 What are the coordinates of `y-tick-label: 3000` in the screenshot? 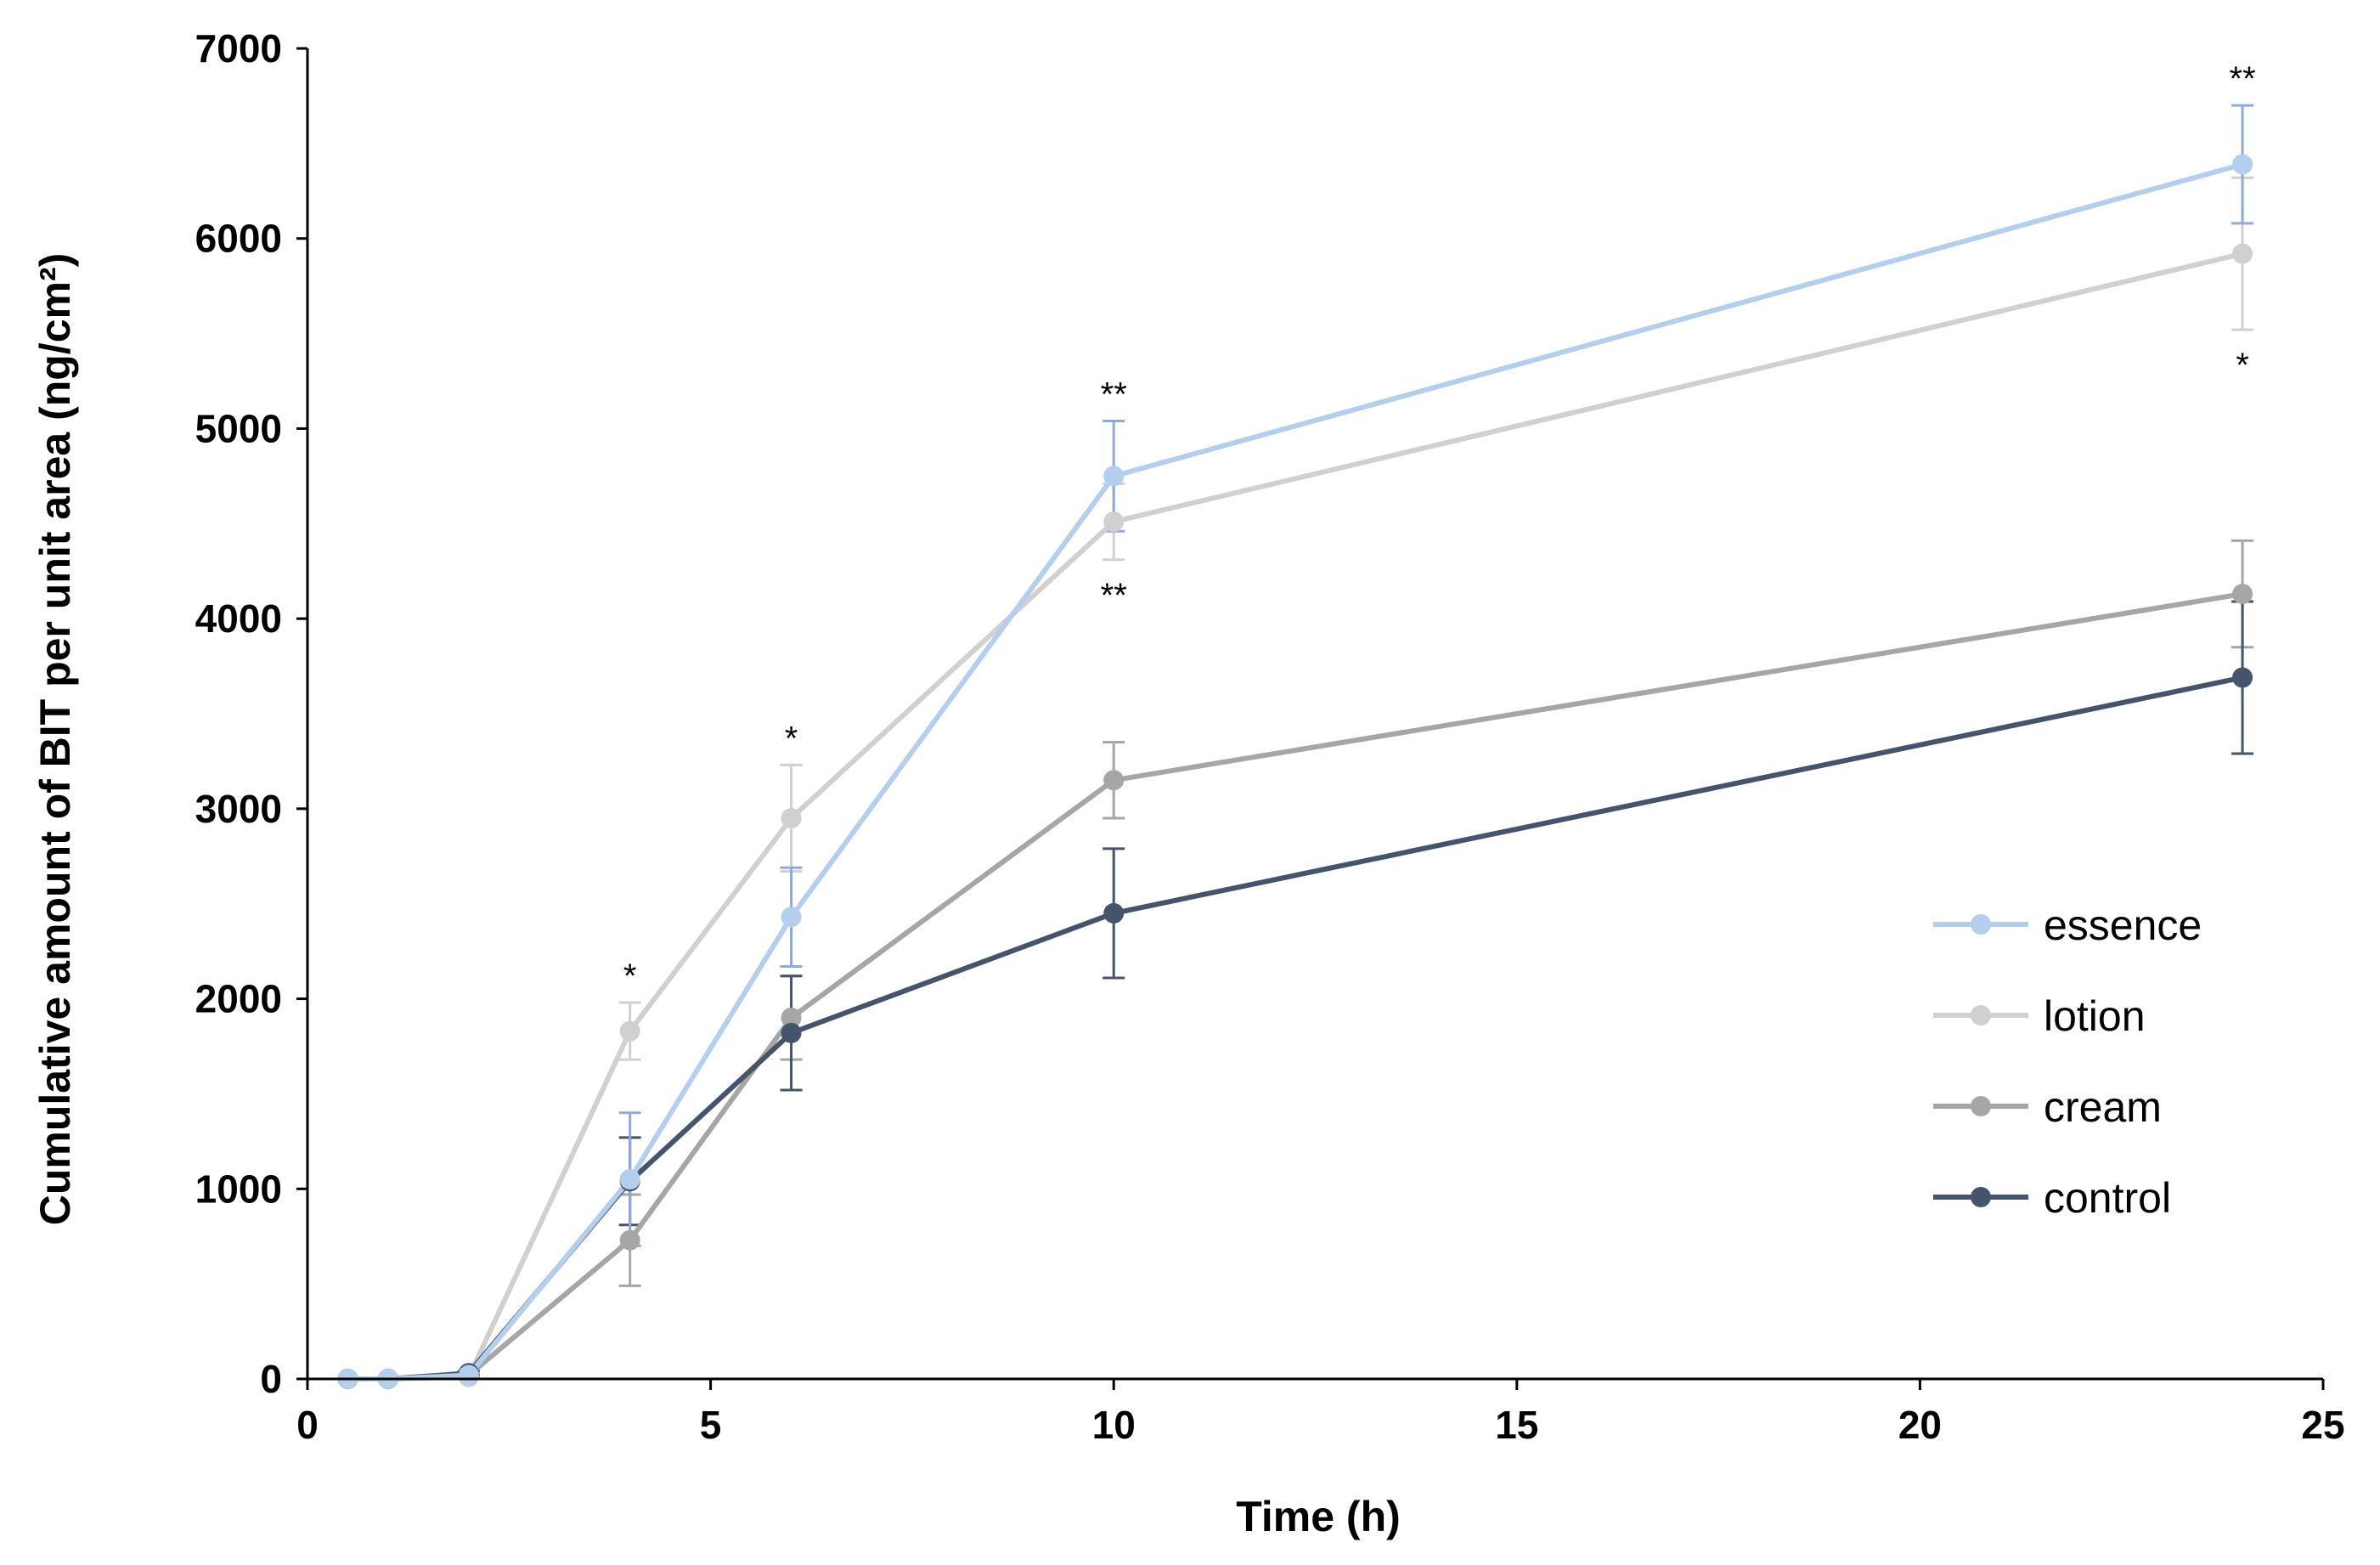 It's located at (238, 809).